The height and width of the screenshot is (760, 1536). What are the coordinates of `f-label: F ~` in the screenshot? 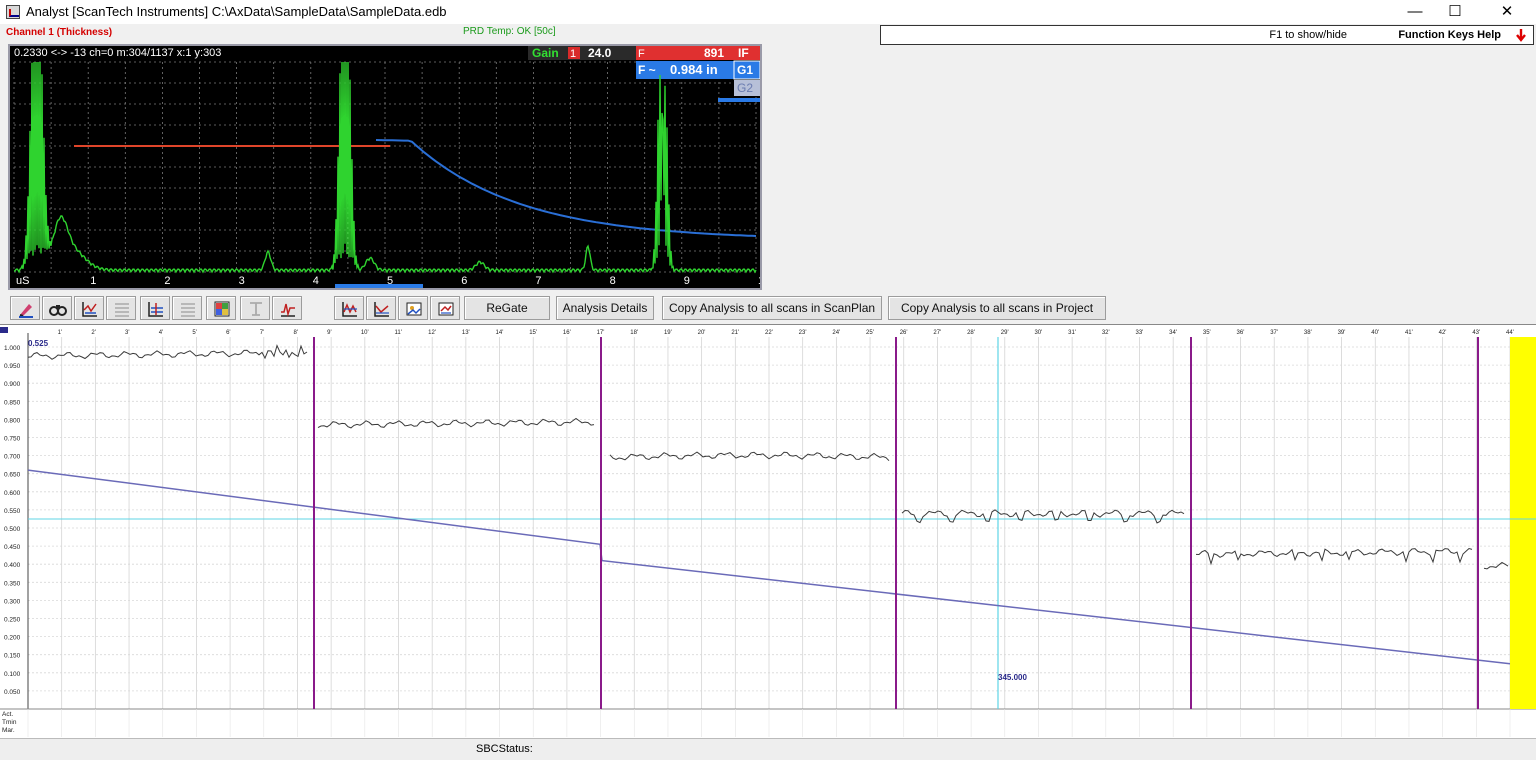 It's located at (647, 70).